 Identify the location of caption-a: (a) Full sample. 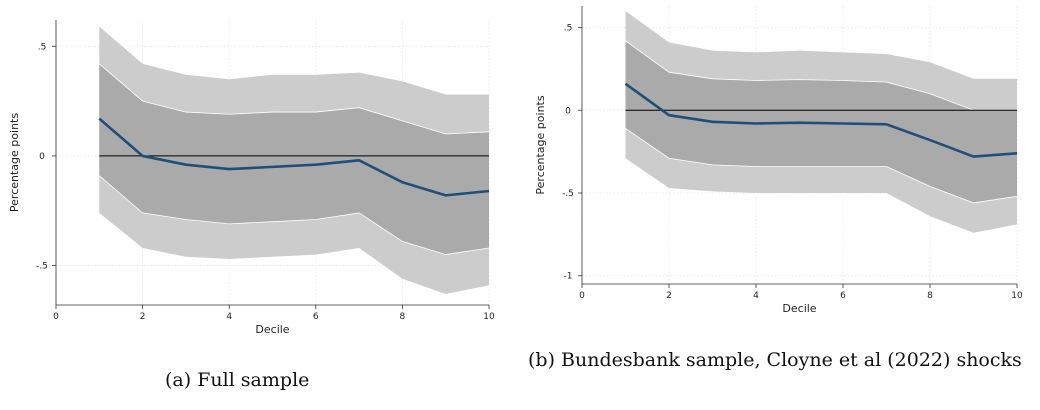
(237, 380).